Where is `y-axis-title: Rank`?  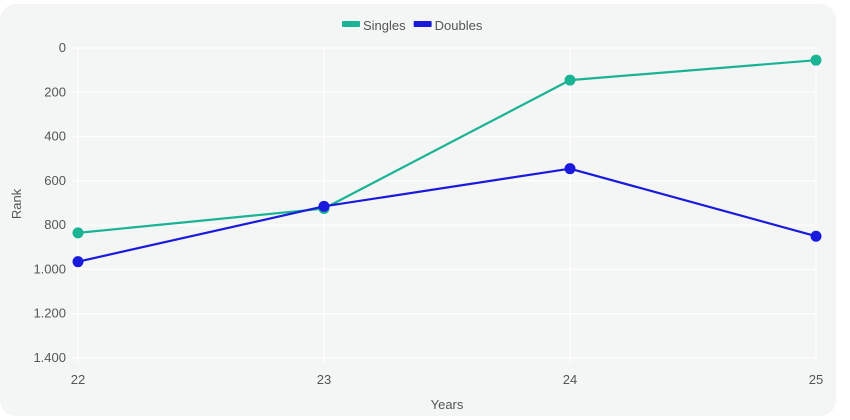
y-axis-title: Rank is located at coordinates (16, 203).